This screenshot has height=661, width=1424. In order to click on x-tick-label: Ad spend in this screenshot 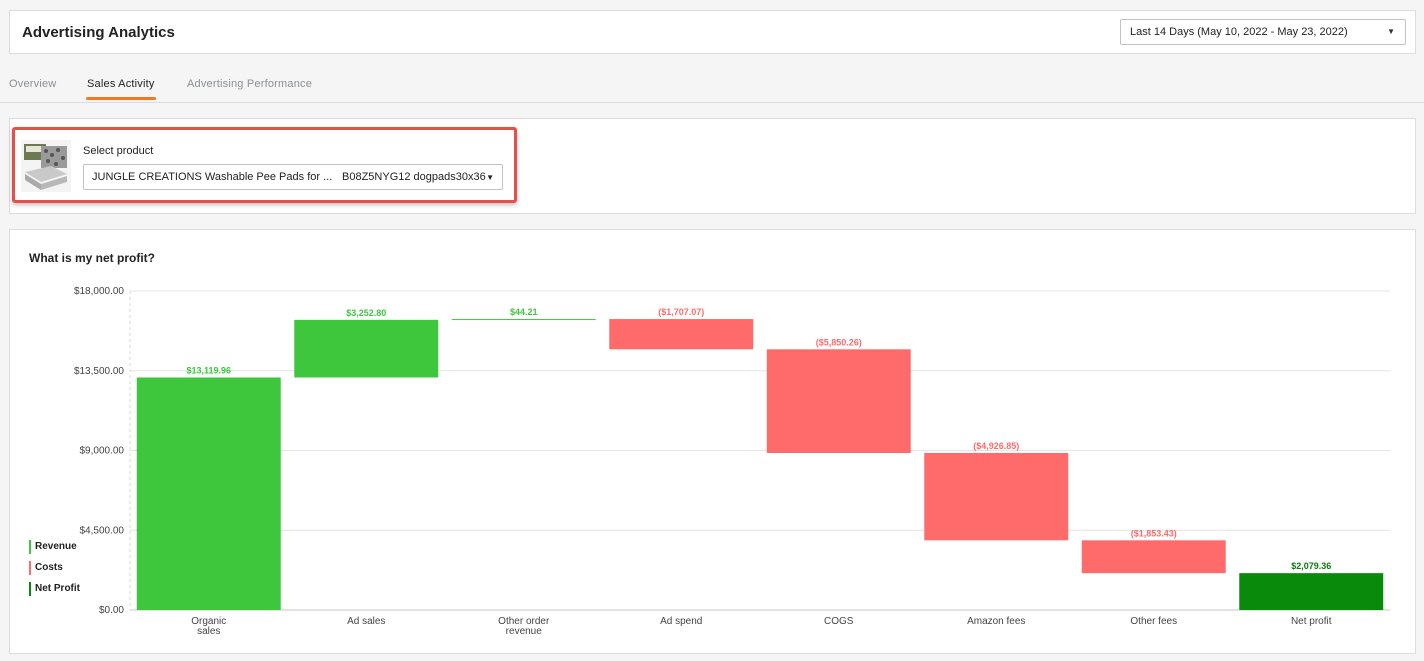, I will do `click(681, 621)`.